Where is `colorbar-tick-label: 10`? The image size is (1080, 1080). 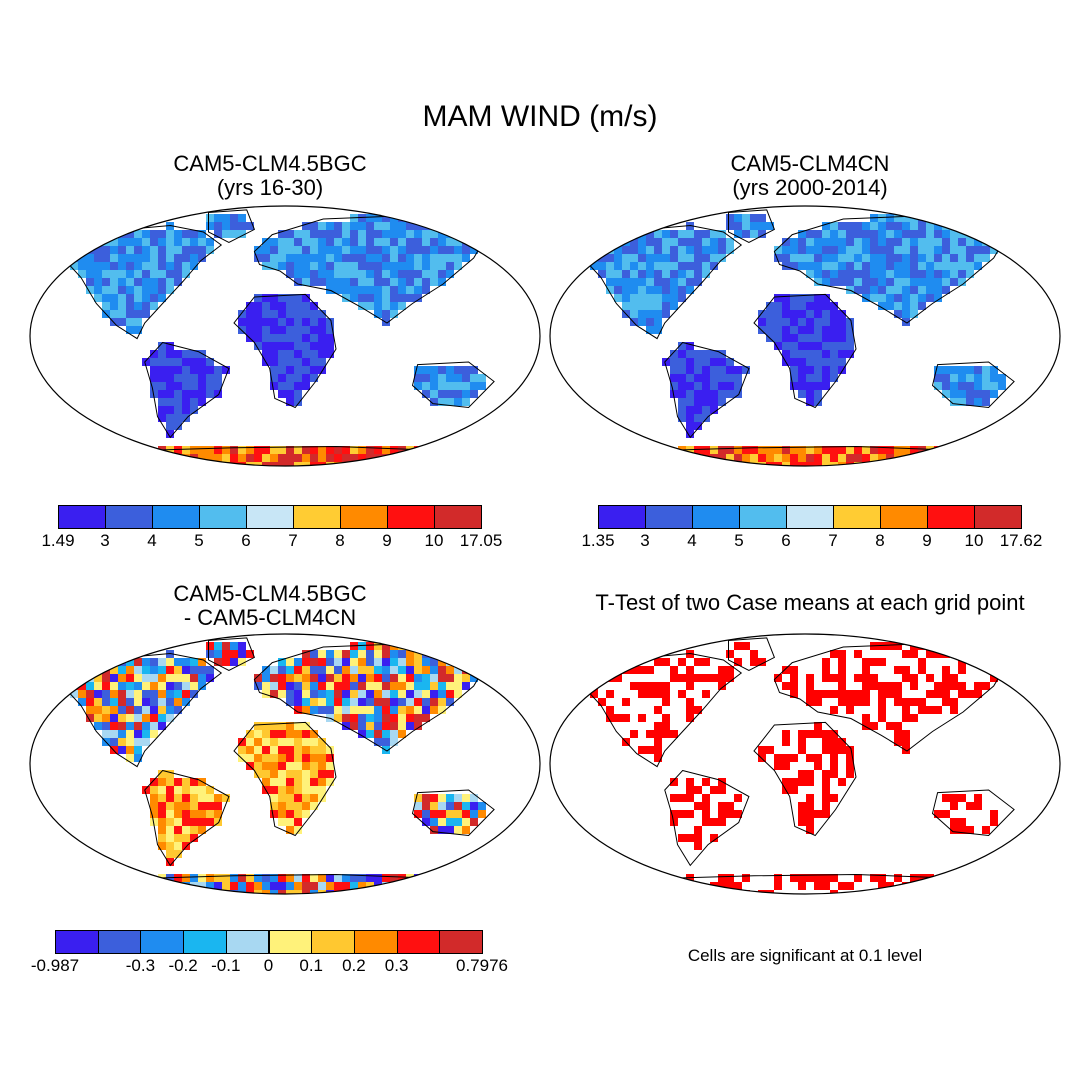
colorbar-tick-label: 10 is located at coordinates (974, 540).